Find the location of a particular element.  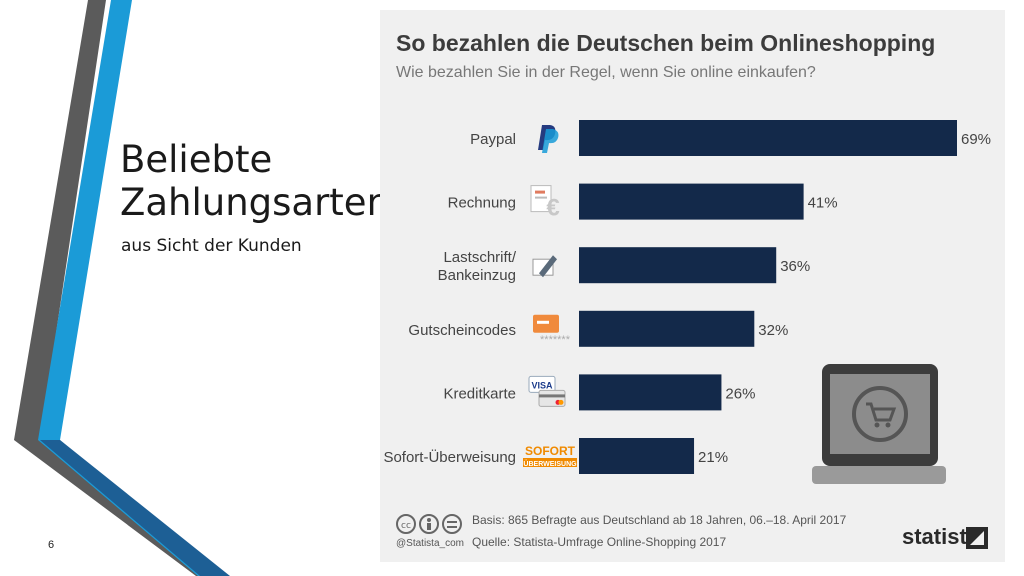

stripe-navy is located at coordinates (135, 508).